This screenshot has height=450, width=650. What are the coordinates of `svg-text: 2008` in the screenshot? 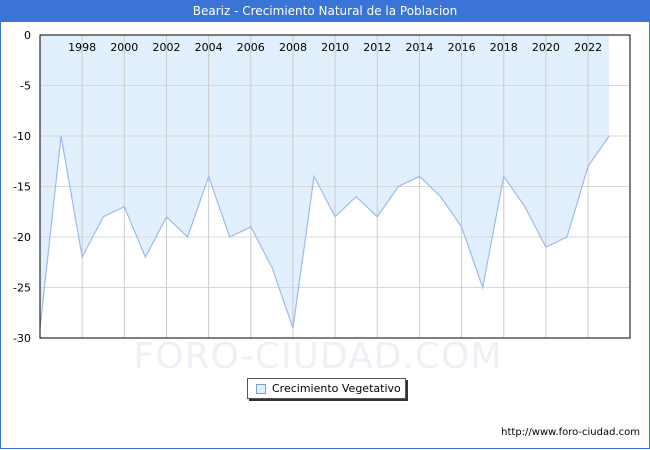 It's located at (293, 47).